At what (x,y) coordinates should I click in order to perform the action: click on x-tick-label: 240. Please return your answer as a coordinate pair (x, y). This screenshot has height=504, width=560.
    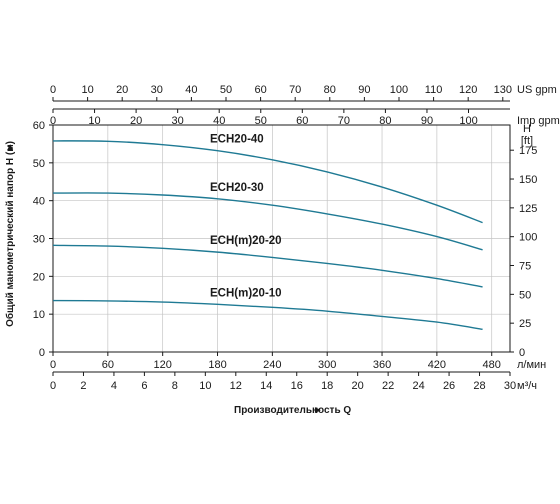
    Looking at the image, I should click on (272, 365).